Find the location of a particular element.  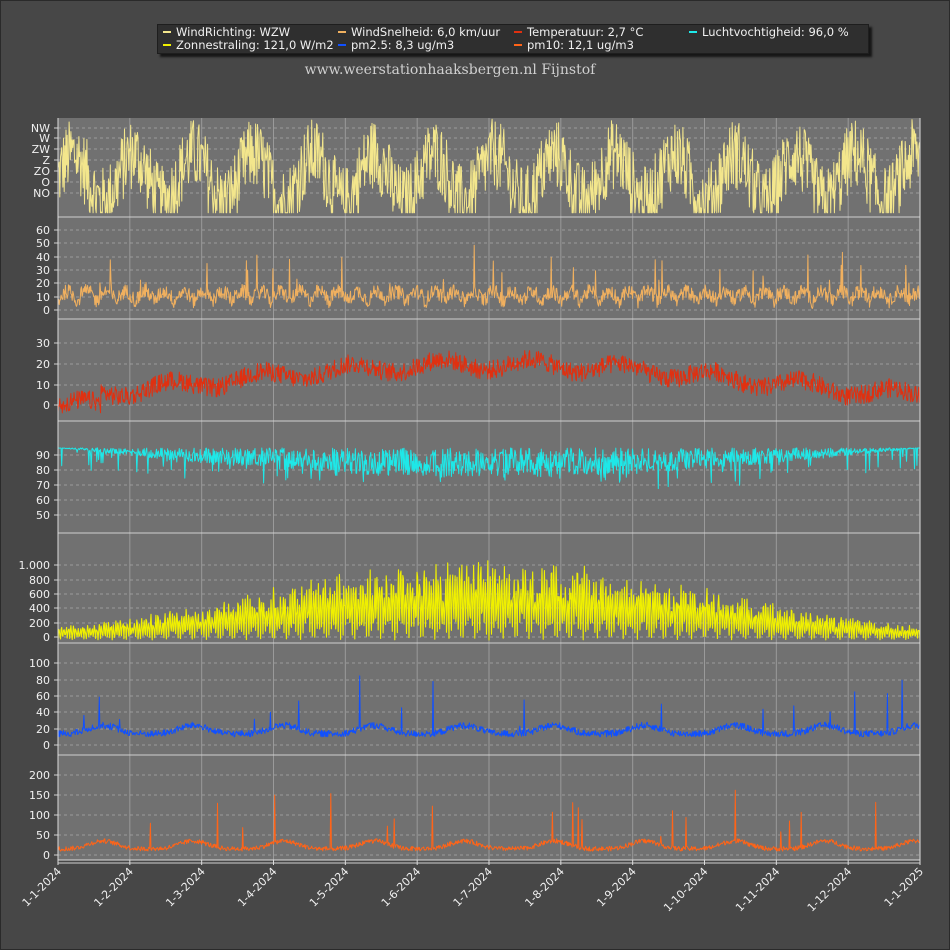

legend-item: Temperatuur: 2,7 °C is located at coordinates (578, 32).